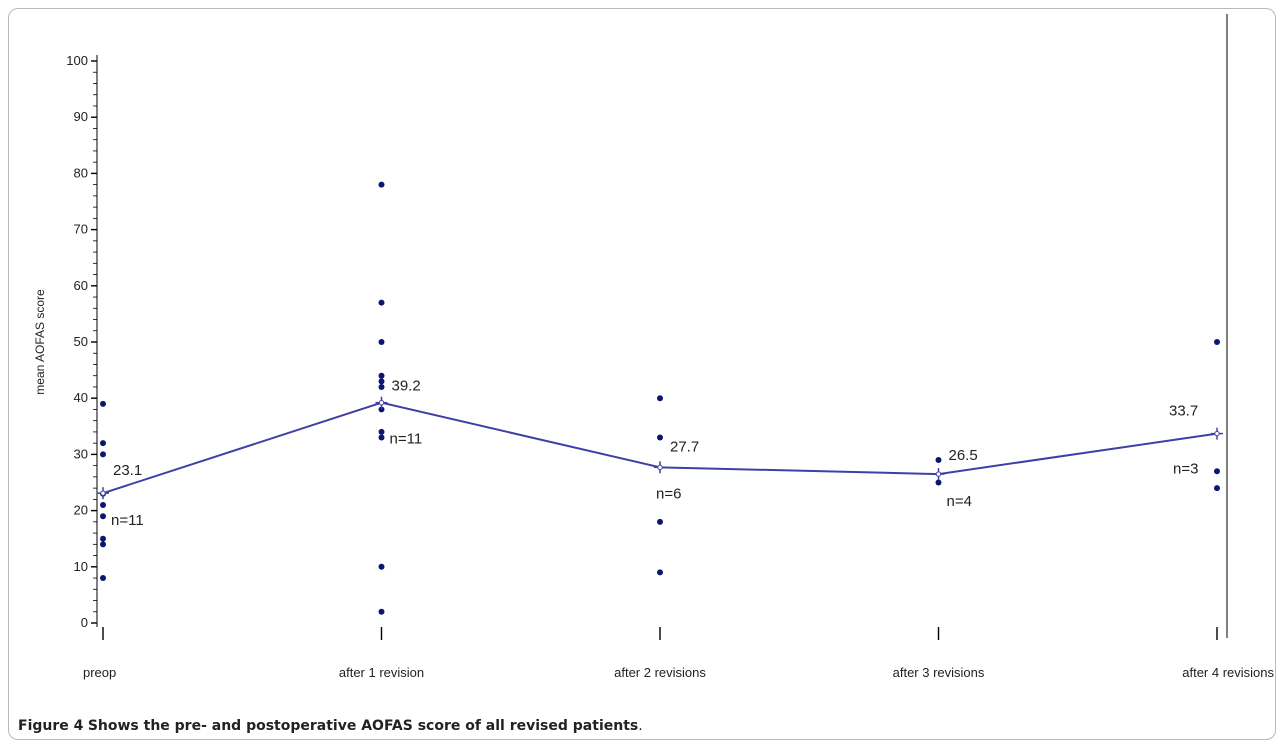 This screenshot has width=1284, height=748. What do you see at coordinates (684, 446) in the screenshot?
I see `mean-value-label: 27.7` at bounding box center [684, 446].